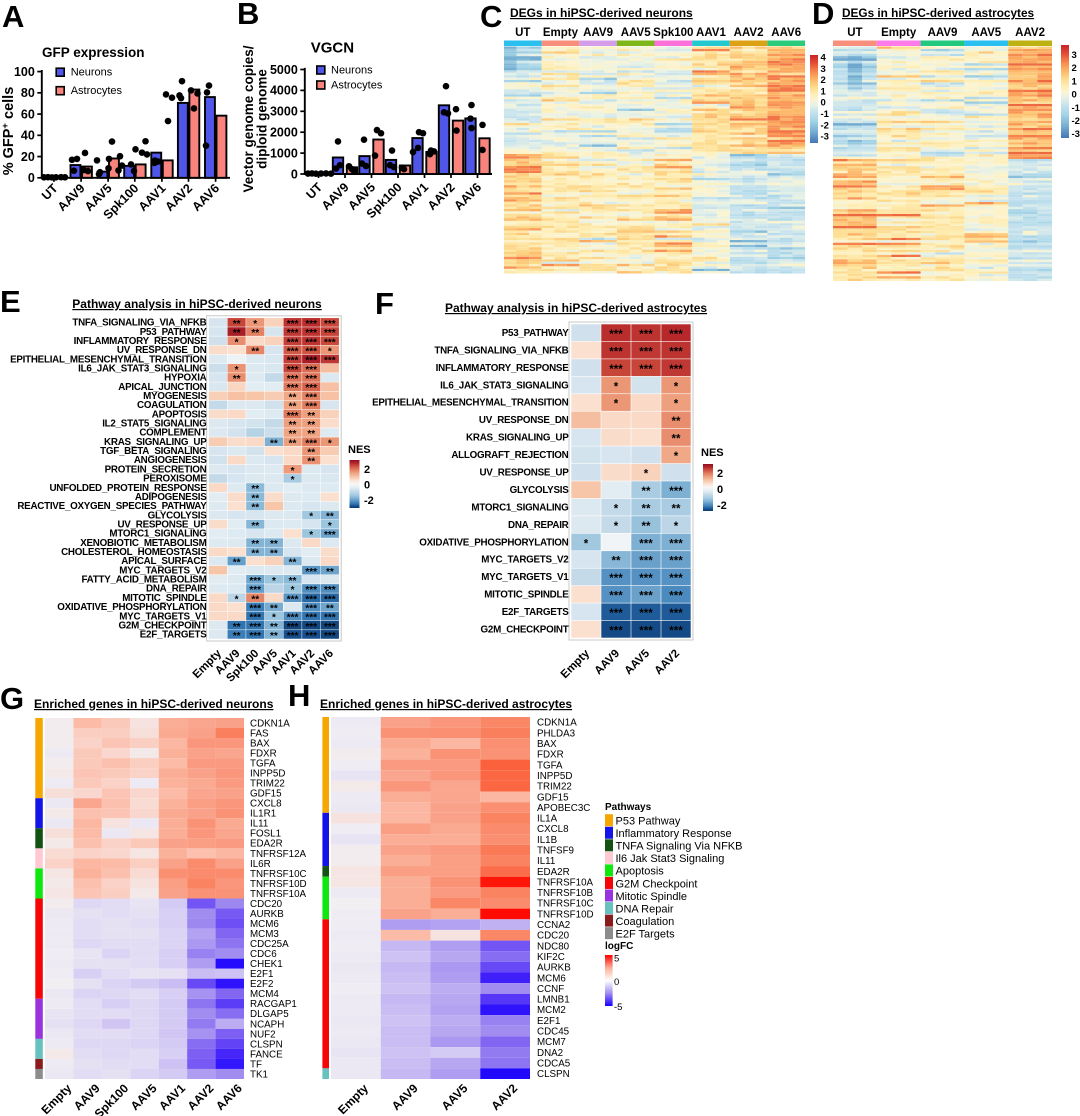 The image size is (1080, 1116). Describe the element at coordinates (28, 114) in the screenshot. I see `svg-text: 60` at that location.